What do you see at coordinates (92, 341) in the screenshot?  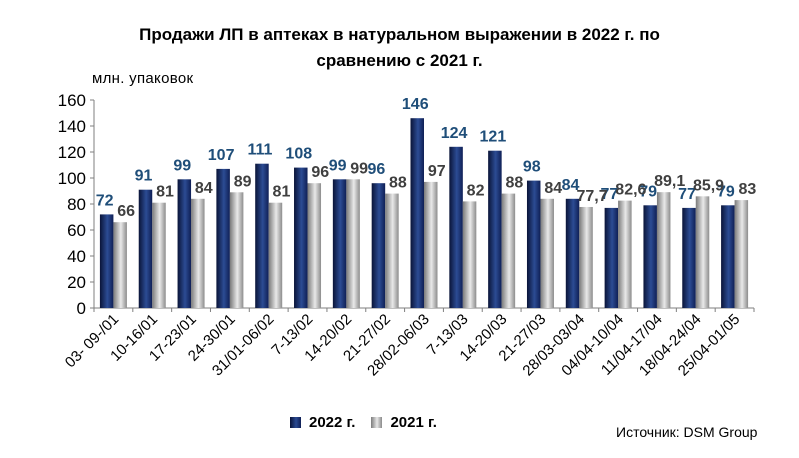 I see `x-tick-label: 03- 09-/01` at bounding box center [92, 341].